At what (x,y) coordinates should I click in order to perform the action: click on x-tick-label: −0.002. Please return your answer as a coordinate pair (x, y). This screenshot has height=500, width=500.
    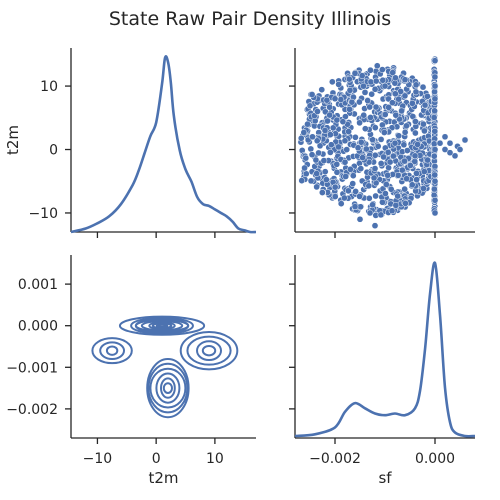
    Looking at the image, I should click on (335, 459).